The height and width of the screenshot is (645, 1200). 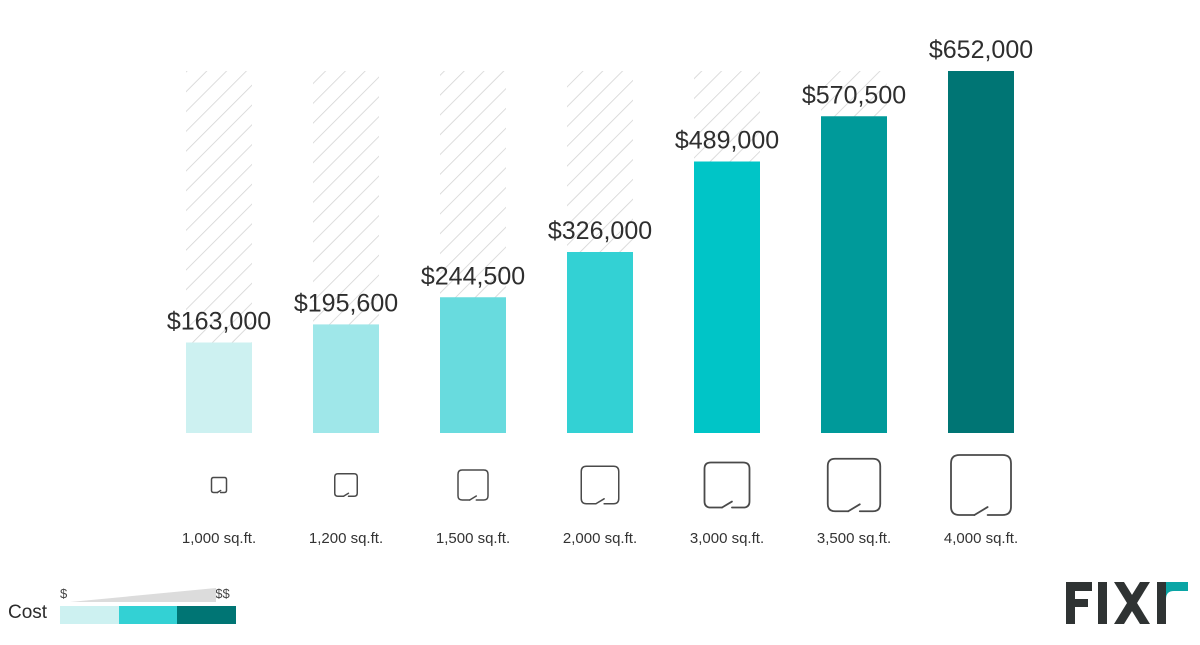 I want to click on legend-swatch-mid, so click(x=148, y=615).